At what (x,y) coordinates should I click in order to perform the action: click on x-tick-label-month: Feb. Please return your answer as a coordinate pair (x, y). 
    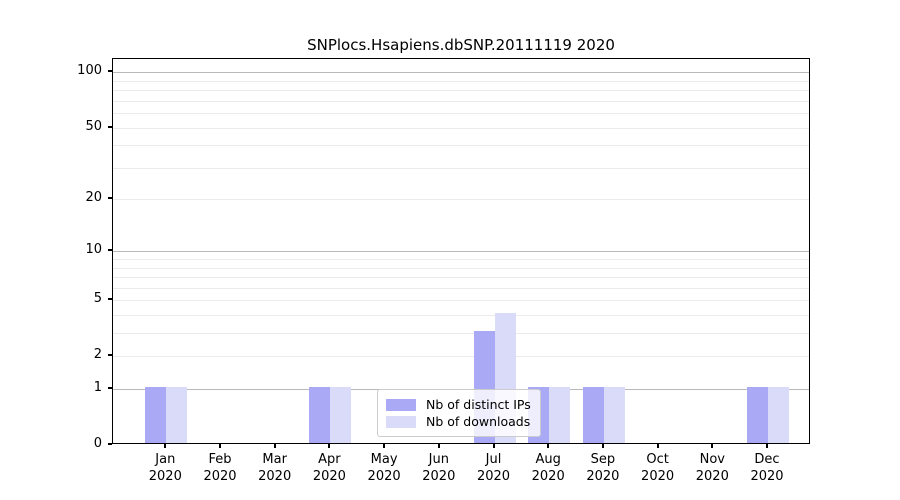
    Looking at the image, I should click on (220, 459).